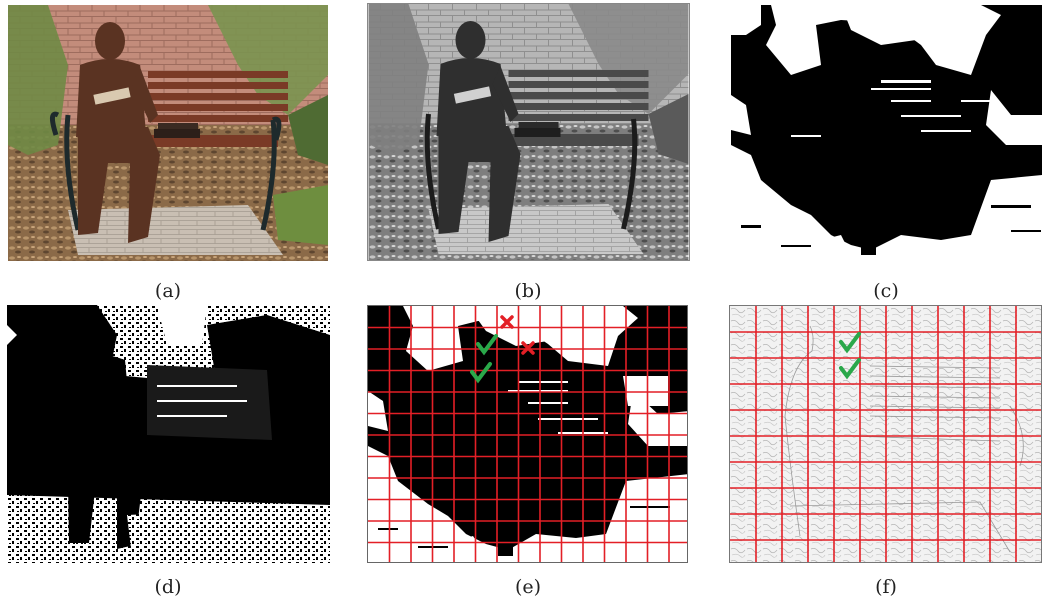 Image resolution: width=1044 pixels, height=601 pixels. What do you see at coordinates (886, 291) in the screenshot?
I see `caption-c: (c)` at bounding box center [886, 291].